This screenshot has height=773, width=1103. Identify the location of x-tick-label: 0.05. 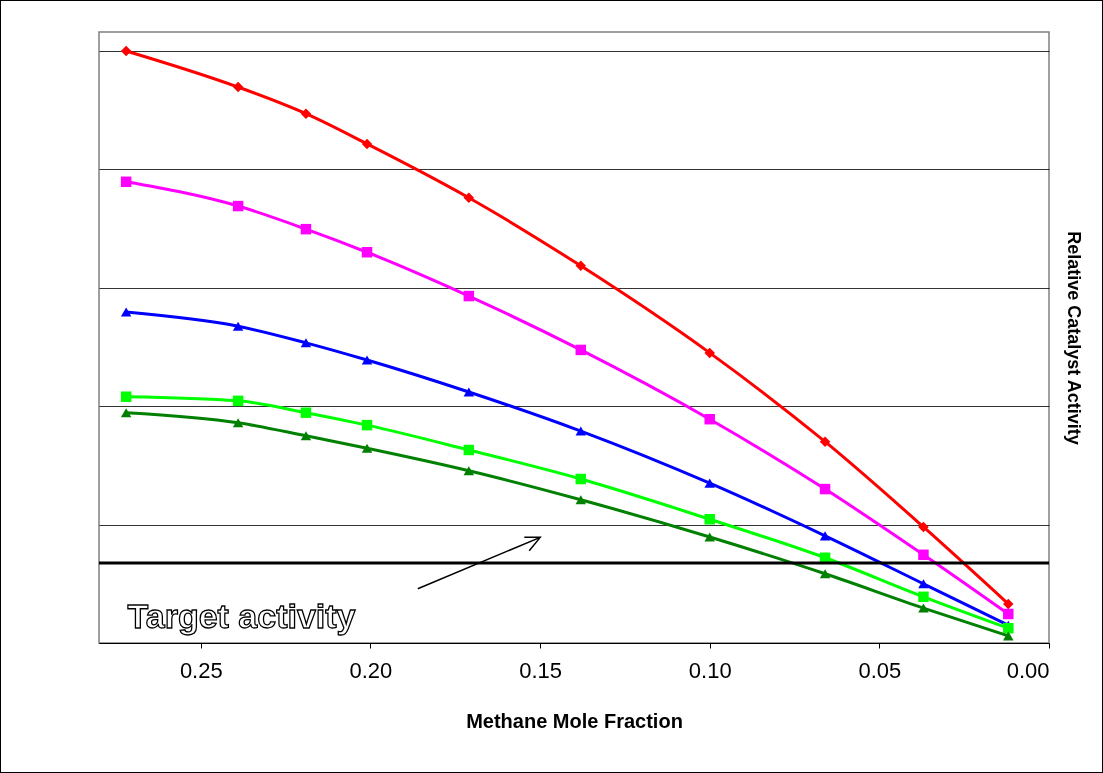
(880, 670).